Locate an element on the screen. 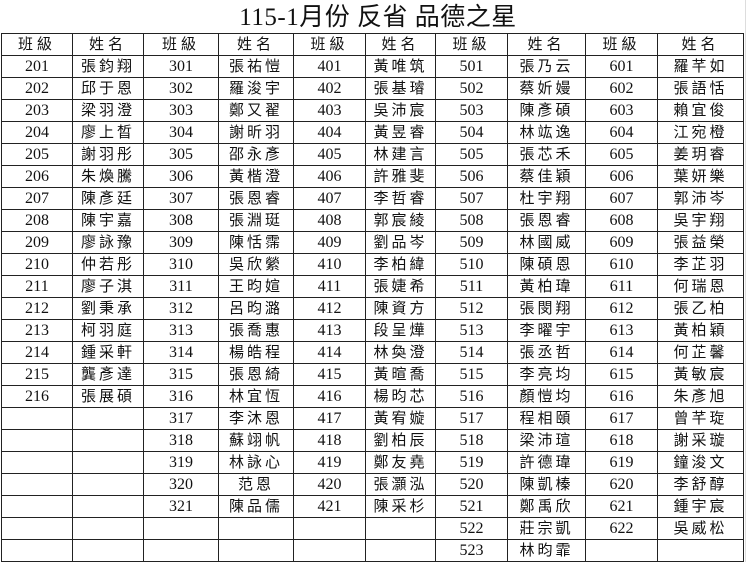 This screenshot has height=562, width=756. class-cell: 618 is located at coordinates (621, 440).